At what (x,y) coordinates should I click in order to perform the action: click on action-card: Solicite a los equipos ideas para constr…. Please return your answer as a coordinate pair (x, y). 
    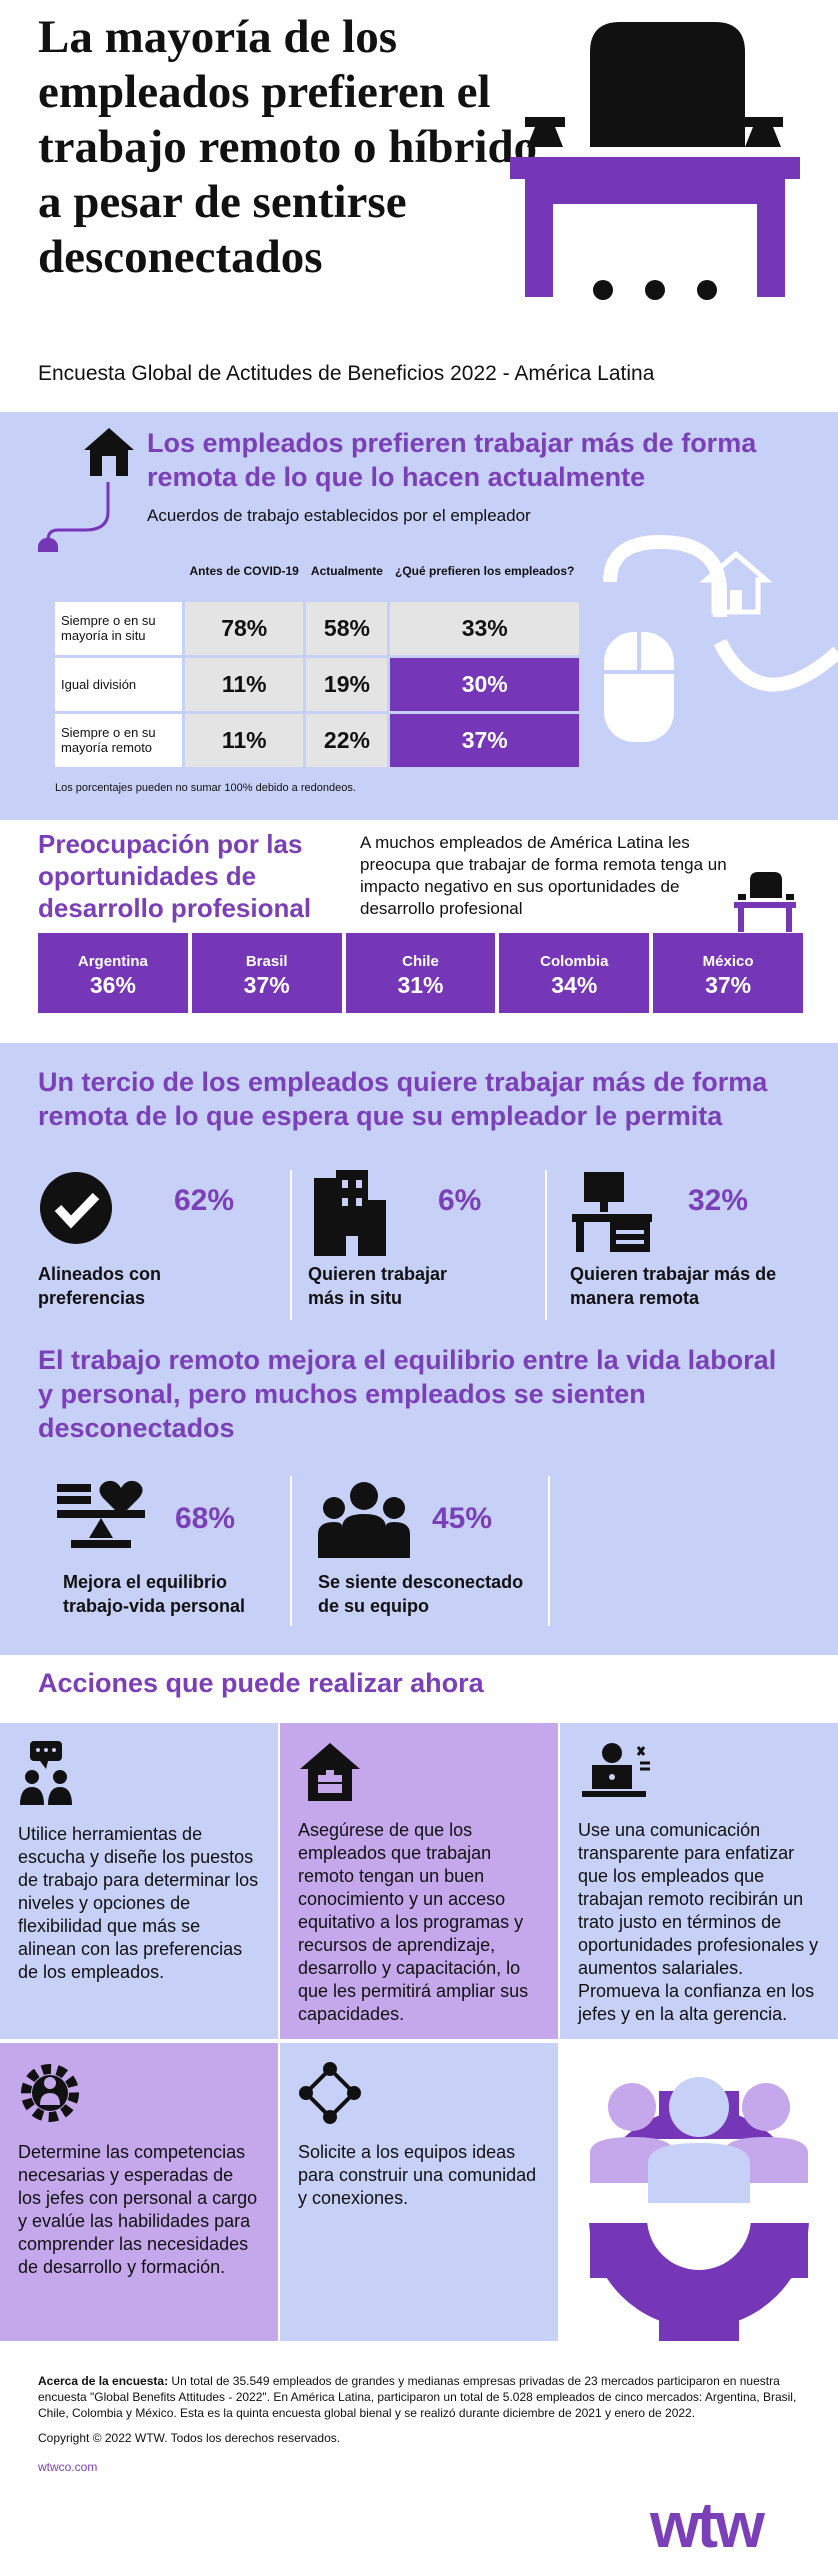
    Looking at the image, I should click on (419, 2192).